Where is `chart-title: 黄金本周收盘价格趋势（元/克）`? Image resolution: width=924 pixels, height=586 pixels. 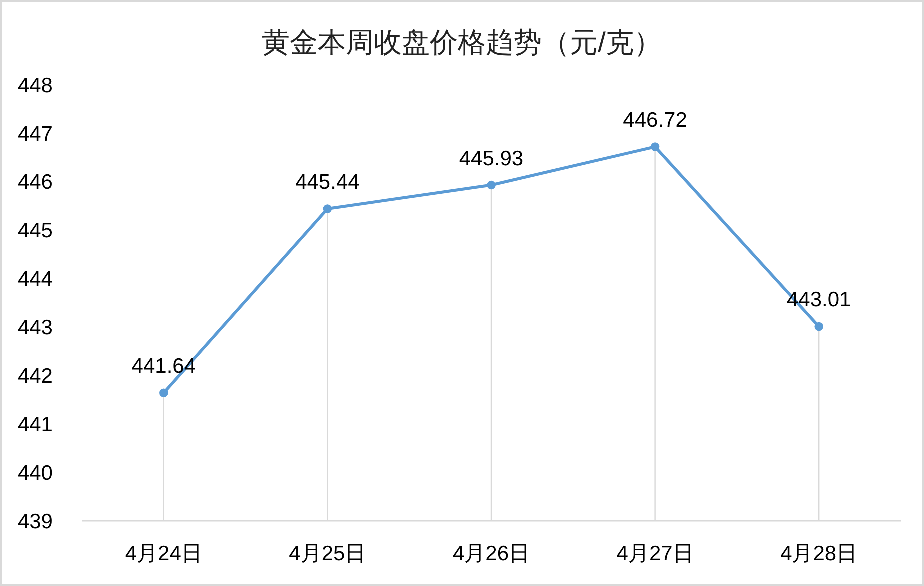 chart-title: 黄金本周收盘价格趋势（元/克） is located at coordinates (462, 42).